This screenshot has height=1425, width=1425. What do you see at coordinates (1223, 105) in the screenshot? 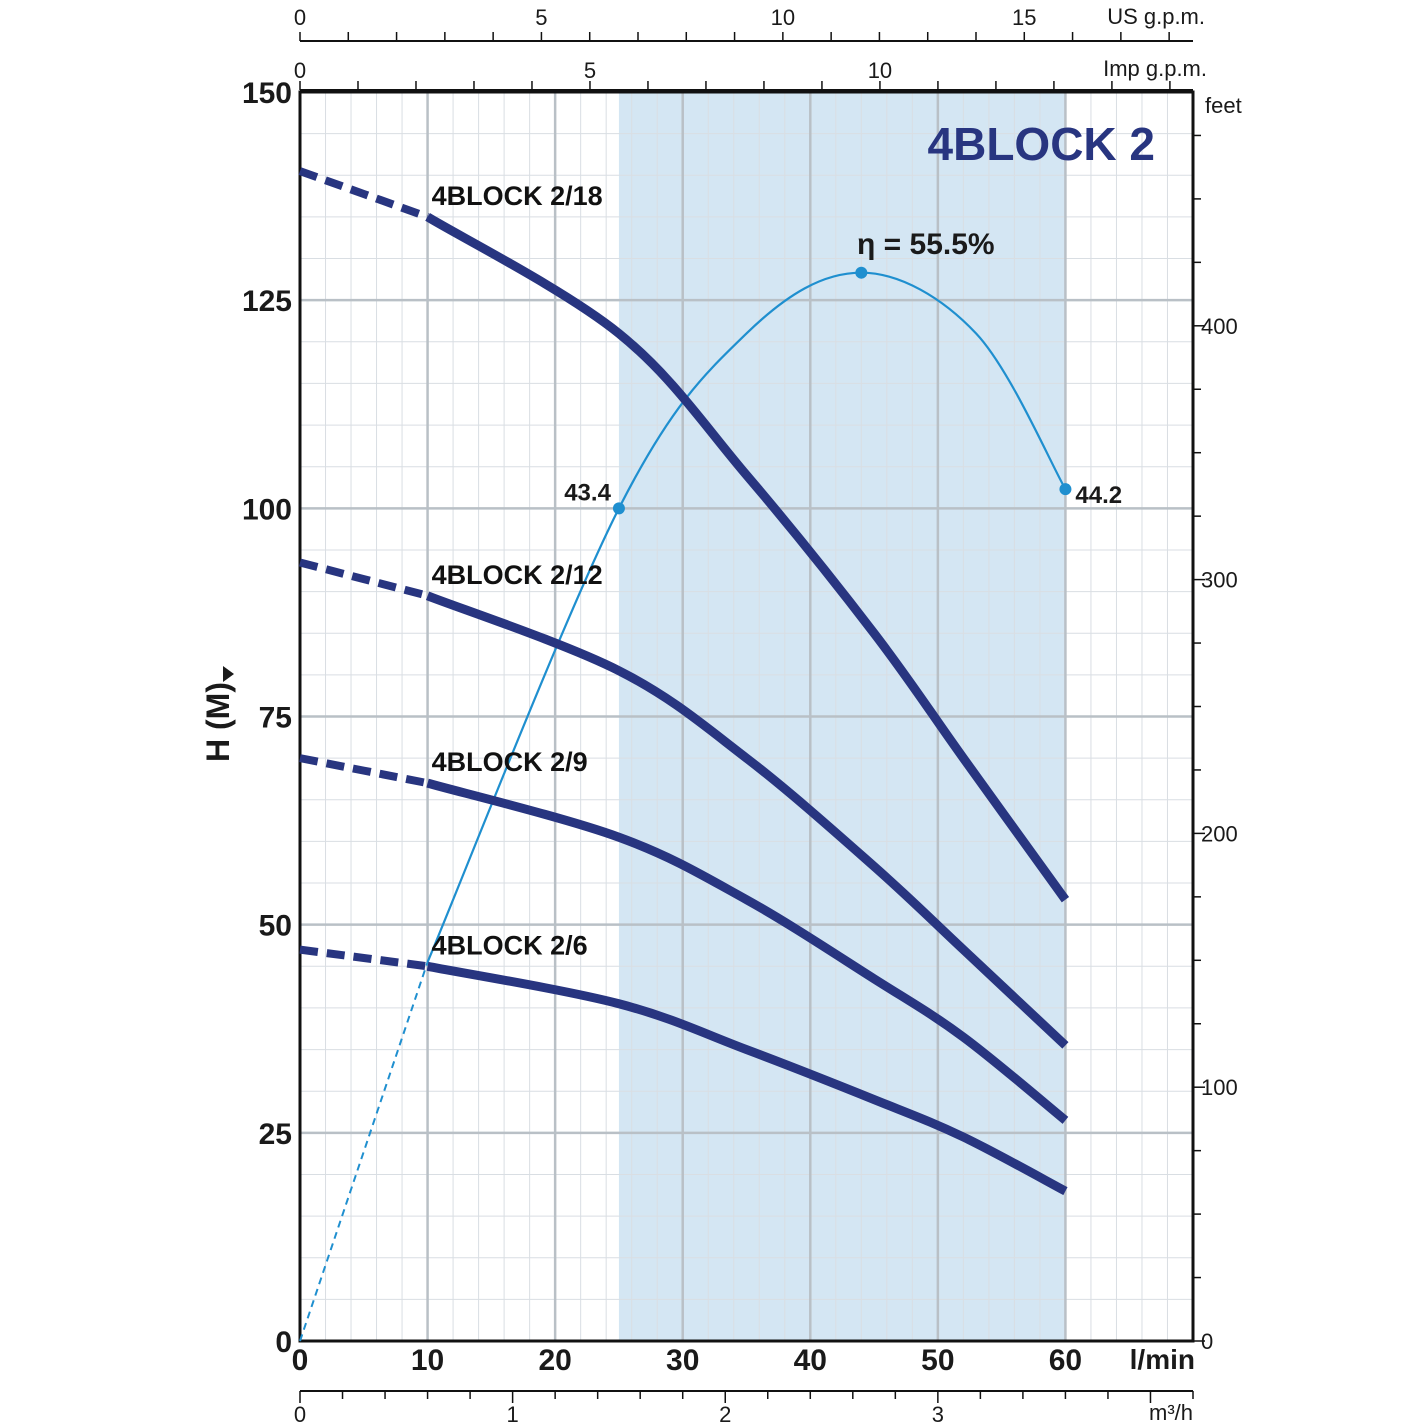
I see `feet-label: feet` at bounding box center [1223, 105].